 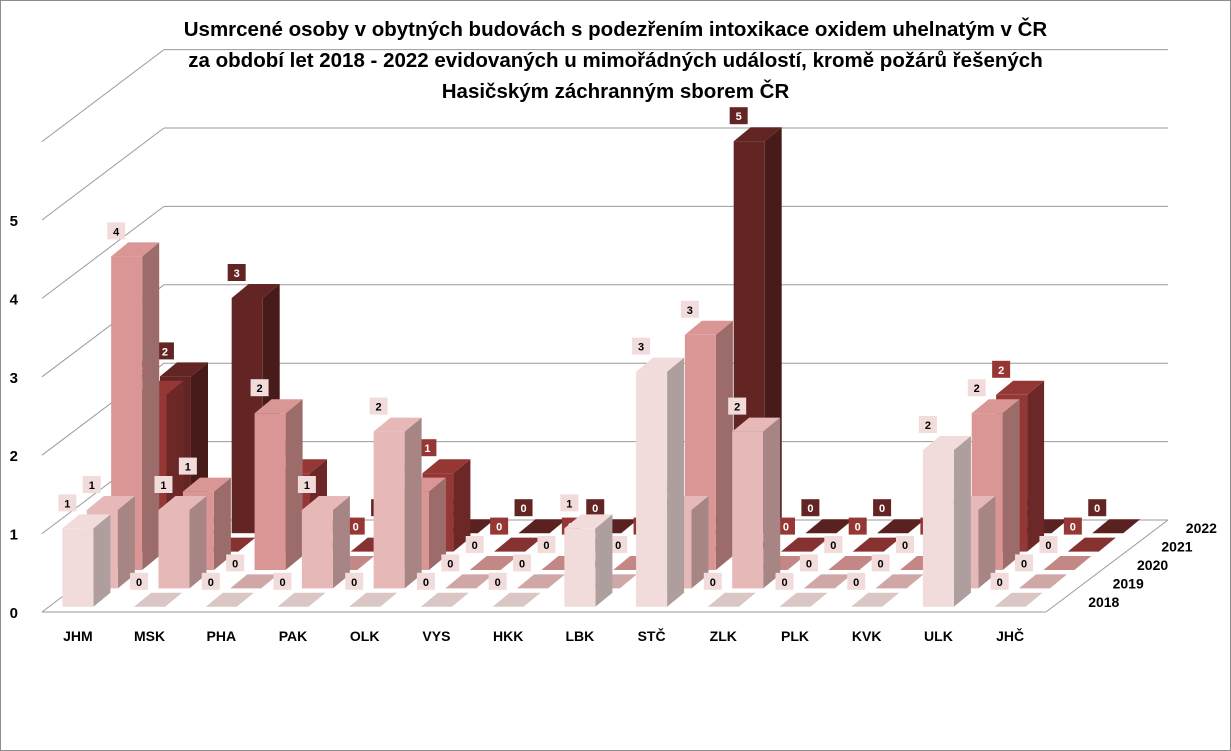 What do you see at coordinates (395, 493) in the screenshot?
I see `bar-2019-OLK: 2` at bounding box center [395, 493].